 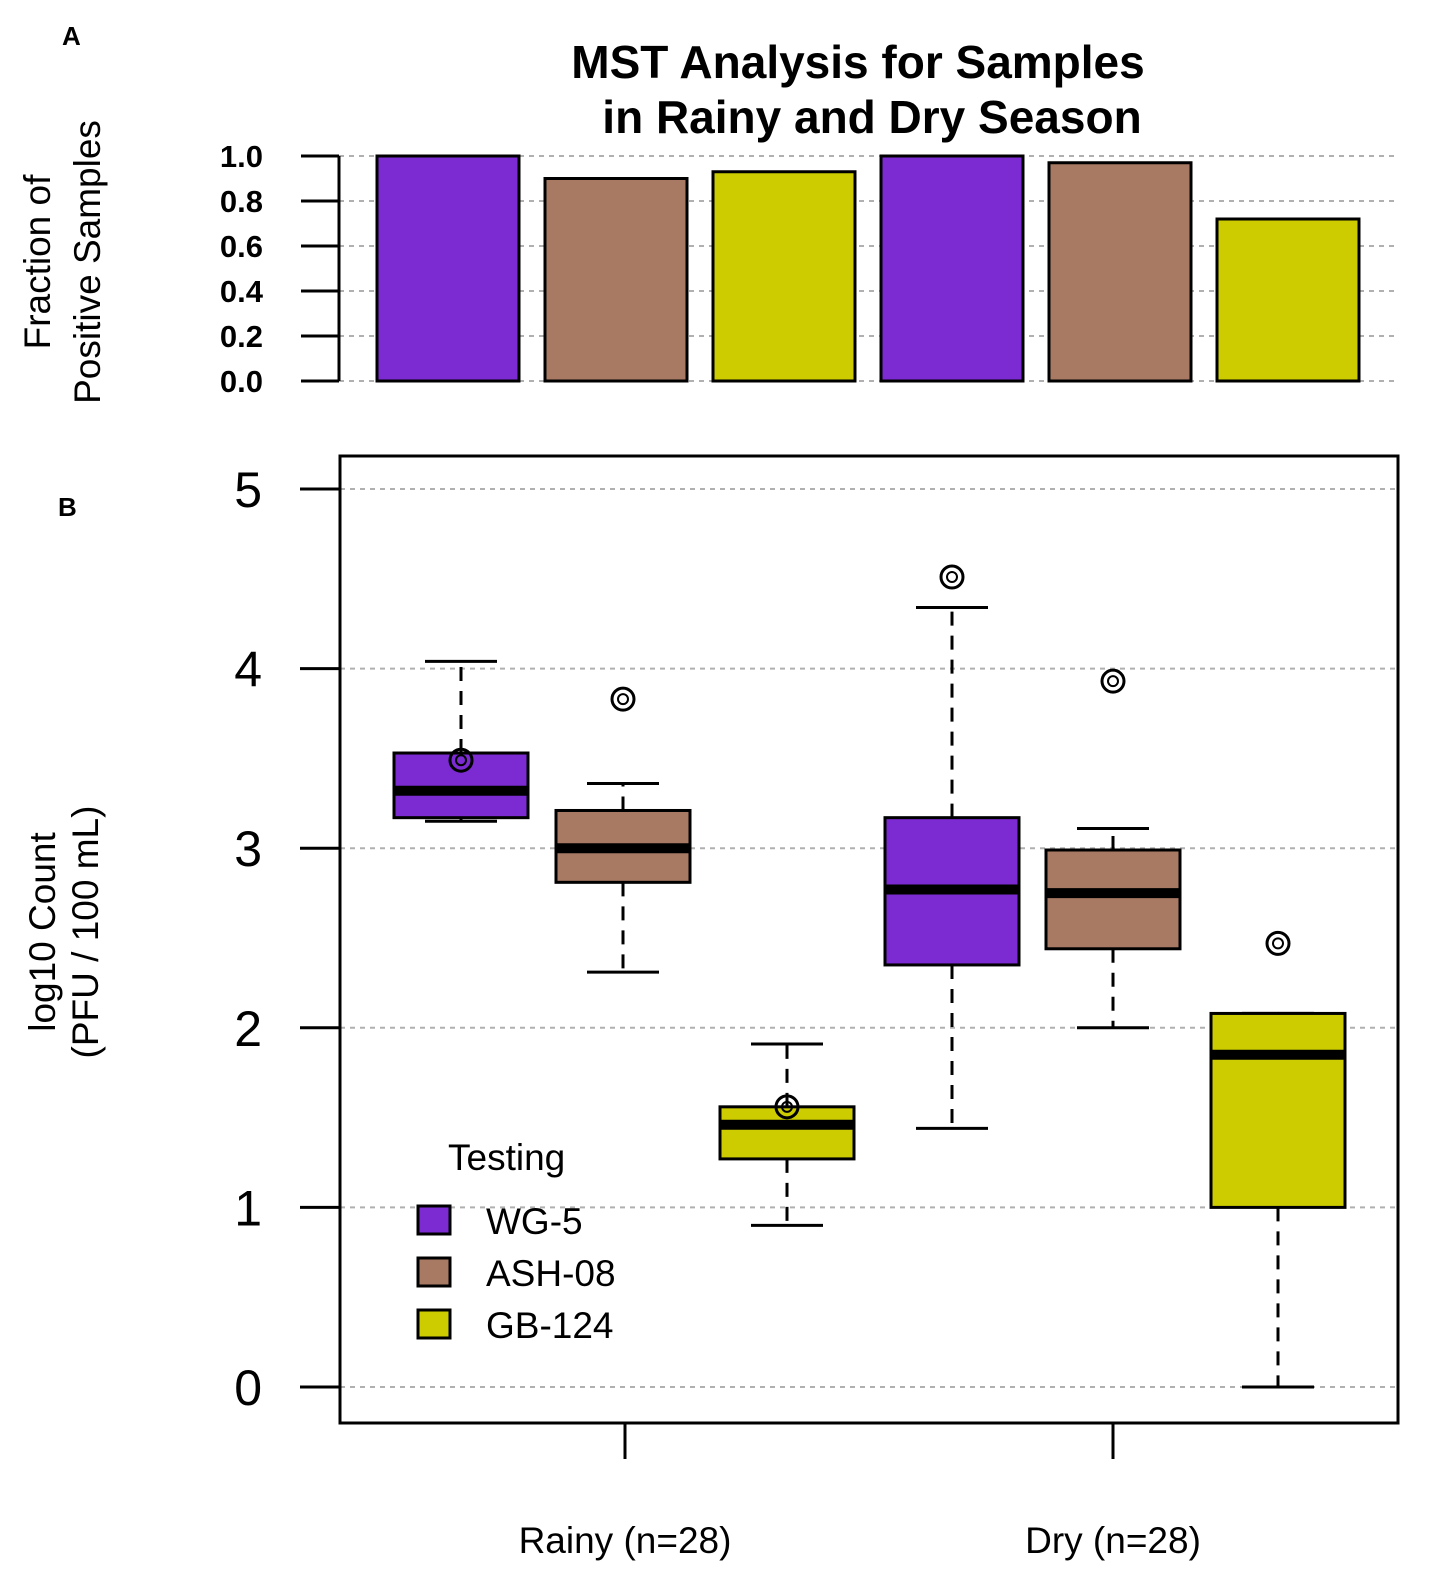 What do you see at coordinates (534, 1221) in the screenshot?
I see `legend-label: WG-5` at bounding box center [534, 1221].